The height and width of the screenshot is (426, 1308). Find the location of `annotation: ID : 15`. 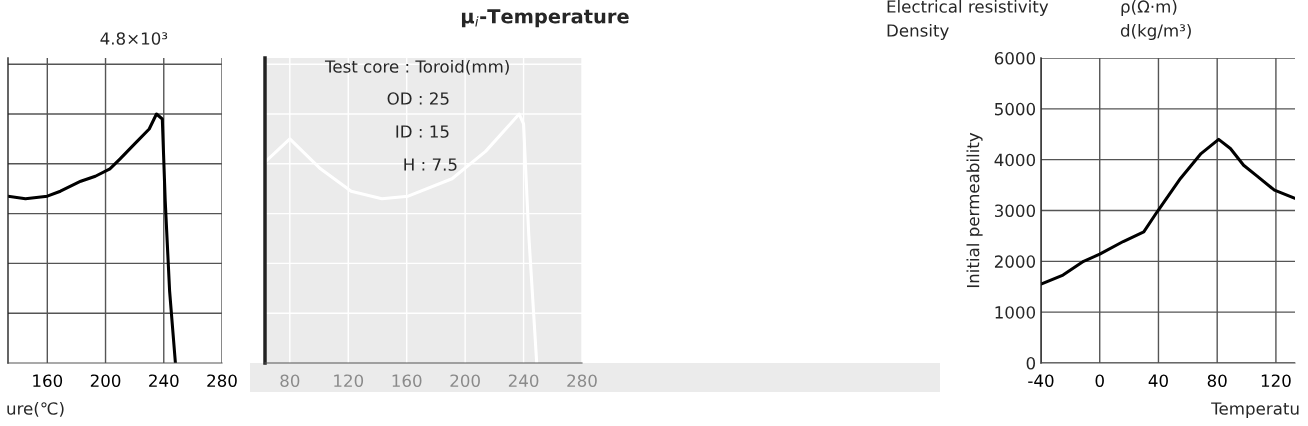

annotation: ID : 15 is located at coordinates (422, 131).